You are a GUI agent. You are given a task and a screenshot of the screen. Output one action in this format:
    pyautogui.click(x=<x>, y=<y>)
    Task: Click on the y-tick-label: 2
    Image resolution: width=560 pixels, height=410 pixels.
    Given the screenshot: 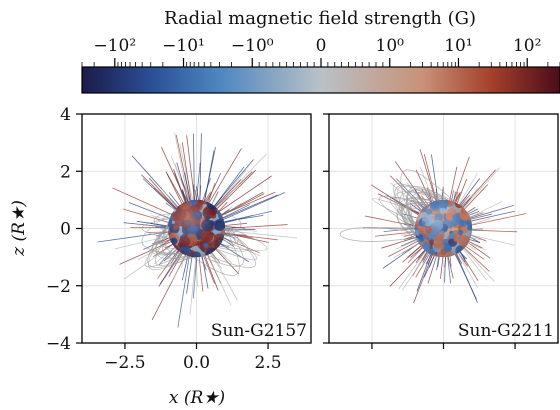 What is the action you would take?
    pyautogui.click(x=65, y=172)
    